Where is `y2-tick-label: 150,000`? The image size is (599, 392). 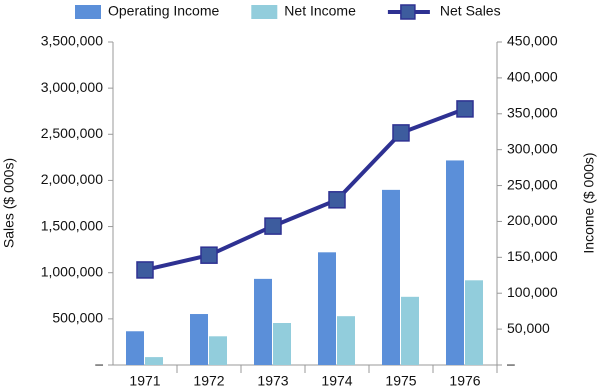 y2-tick-label: 150,000 is located at coordinates (532, 256).